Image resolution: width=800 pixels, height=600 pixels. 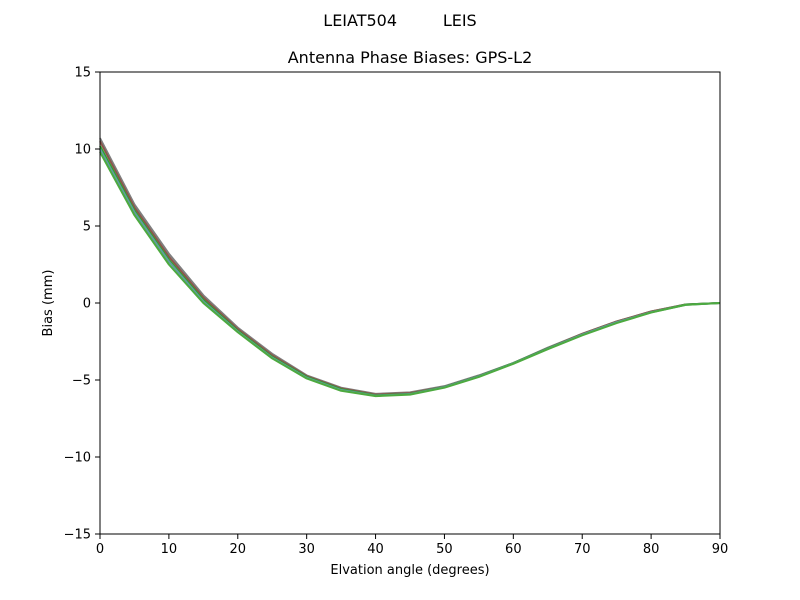 What do you see at coordinates (87, 227) in the screenshot?
I see `y-tick-label: 5` at bounding box center [87, 227].